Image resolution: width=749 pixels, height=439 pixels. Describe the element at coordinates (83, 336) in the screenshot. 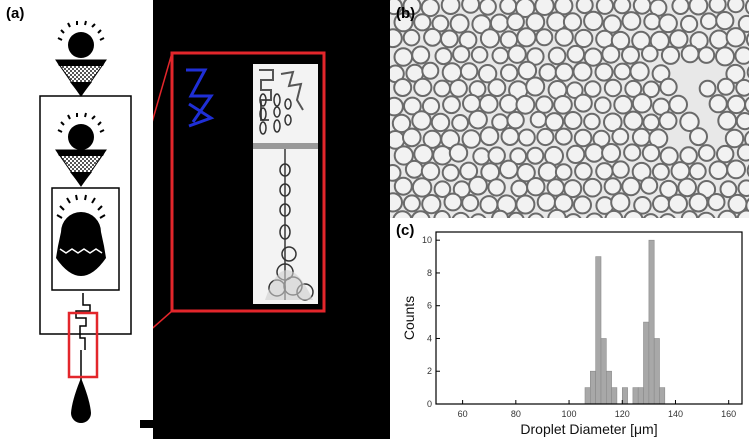

I see `mixing-channel` at that location.